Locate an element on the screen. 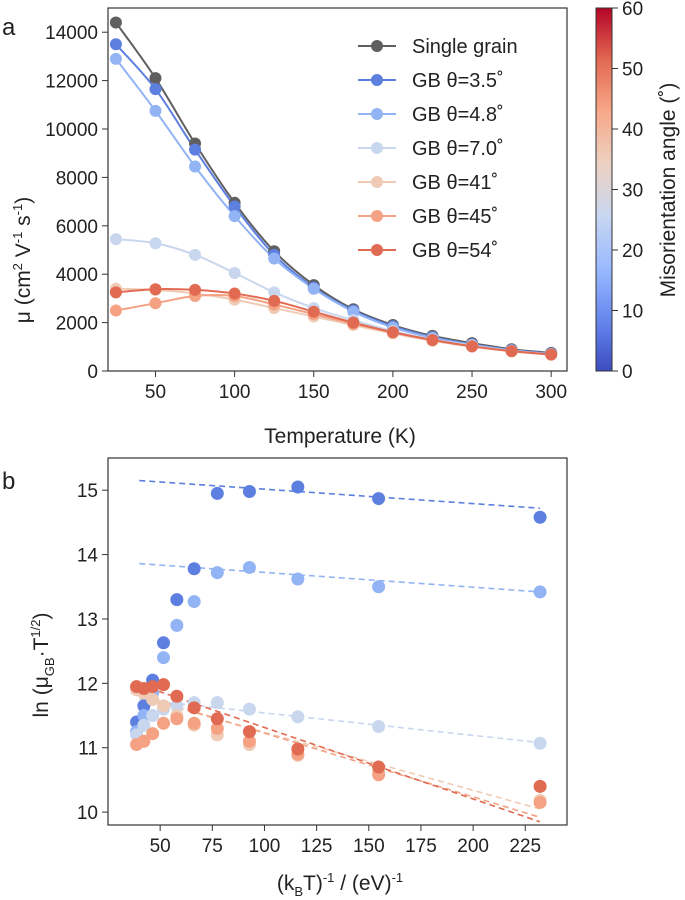 The image size is (685, 900). y-axis-label-b: ln (μGB·T1/2) is located at coordinates (42, 665).